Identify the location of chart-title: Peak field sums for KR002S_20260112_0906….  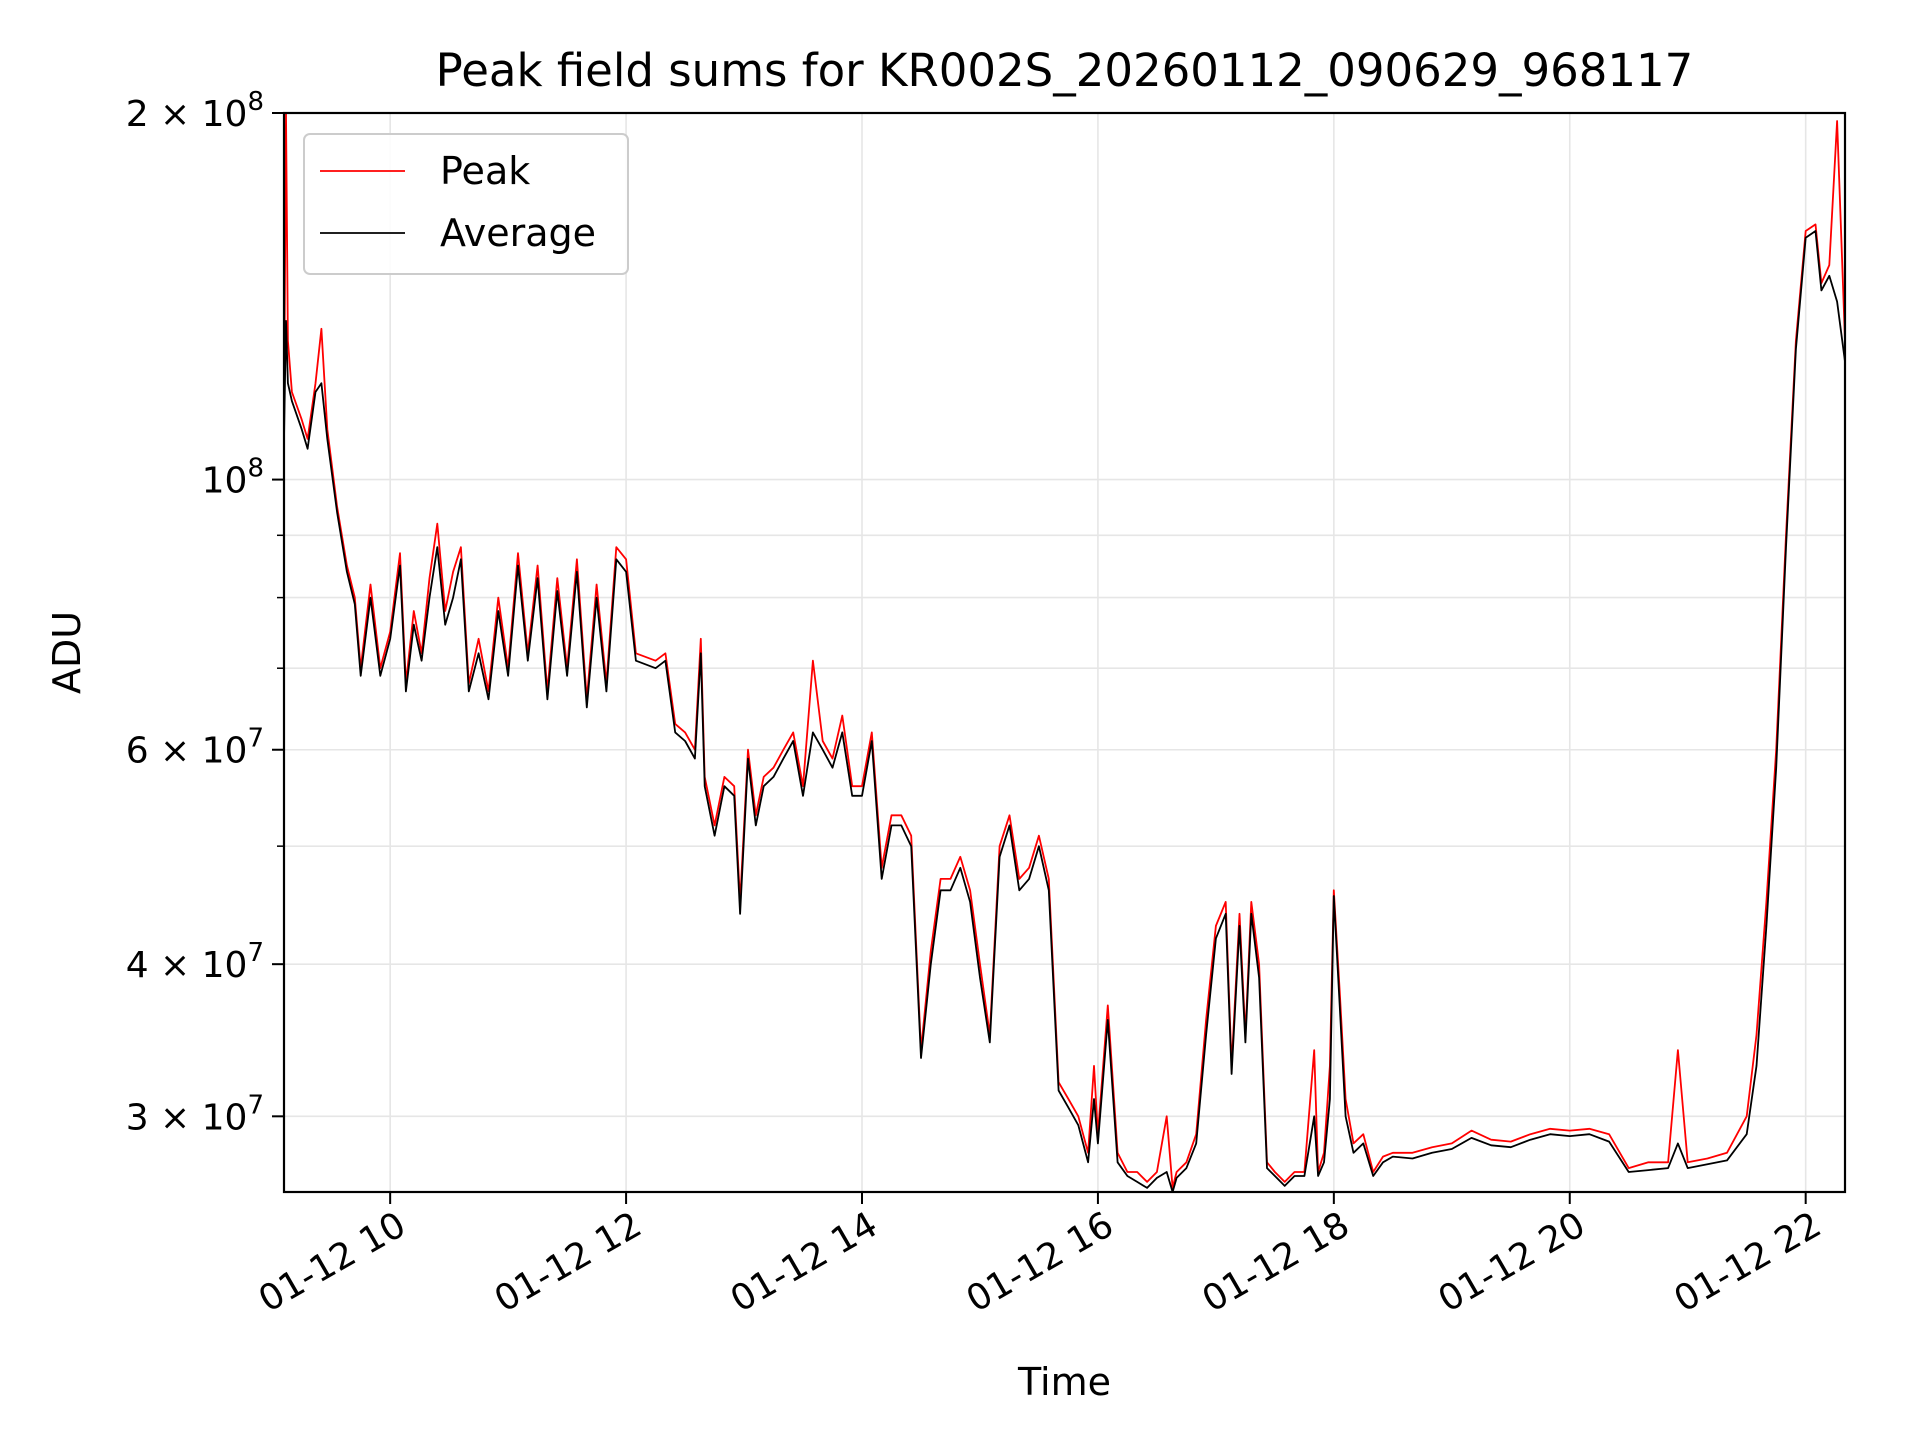
(1065, 70).